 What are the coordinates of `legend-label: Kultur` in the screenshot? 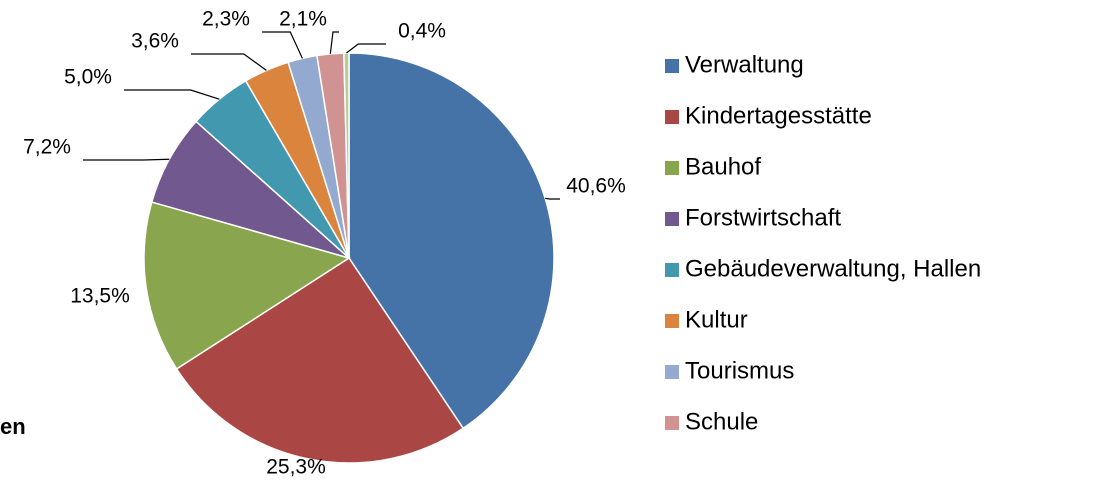 It's located at (716, 319).